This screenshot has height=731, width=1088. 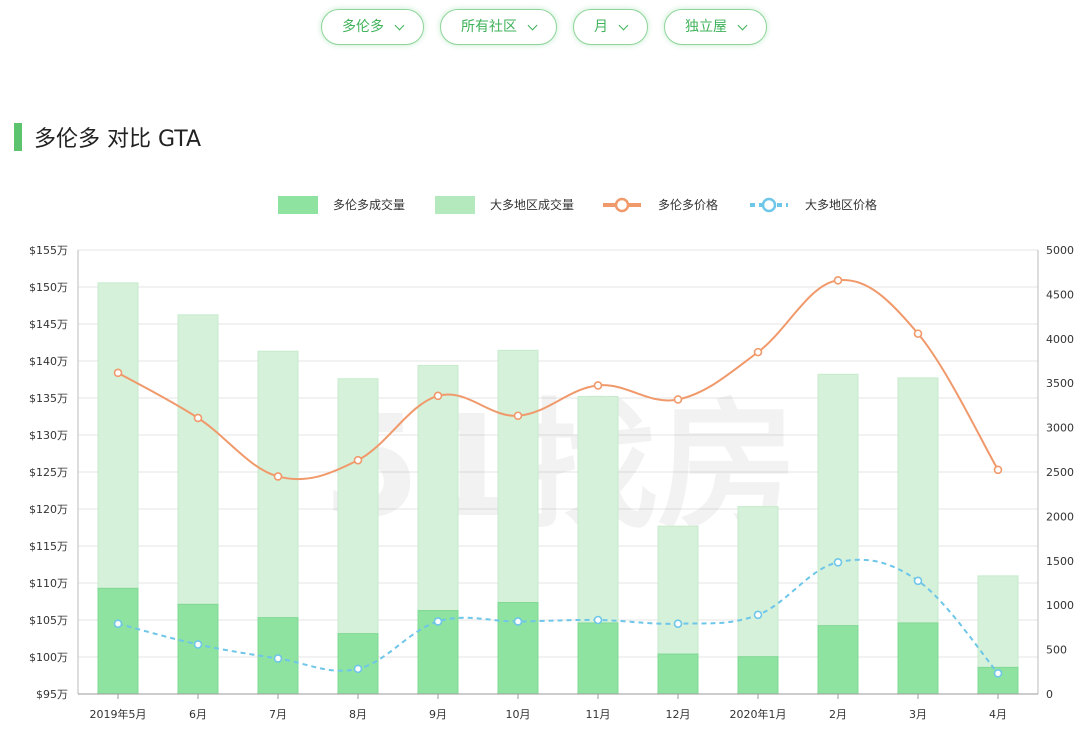 I want to click on x-tick-label: 6月, so click(x=198, y=714).